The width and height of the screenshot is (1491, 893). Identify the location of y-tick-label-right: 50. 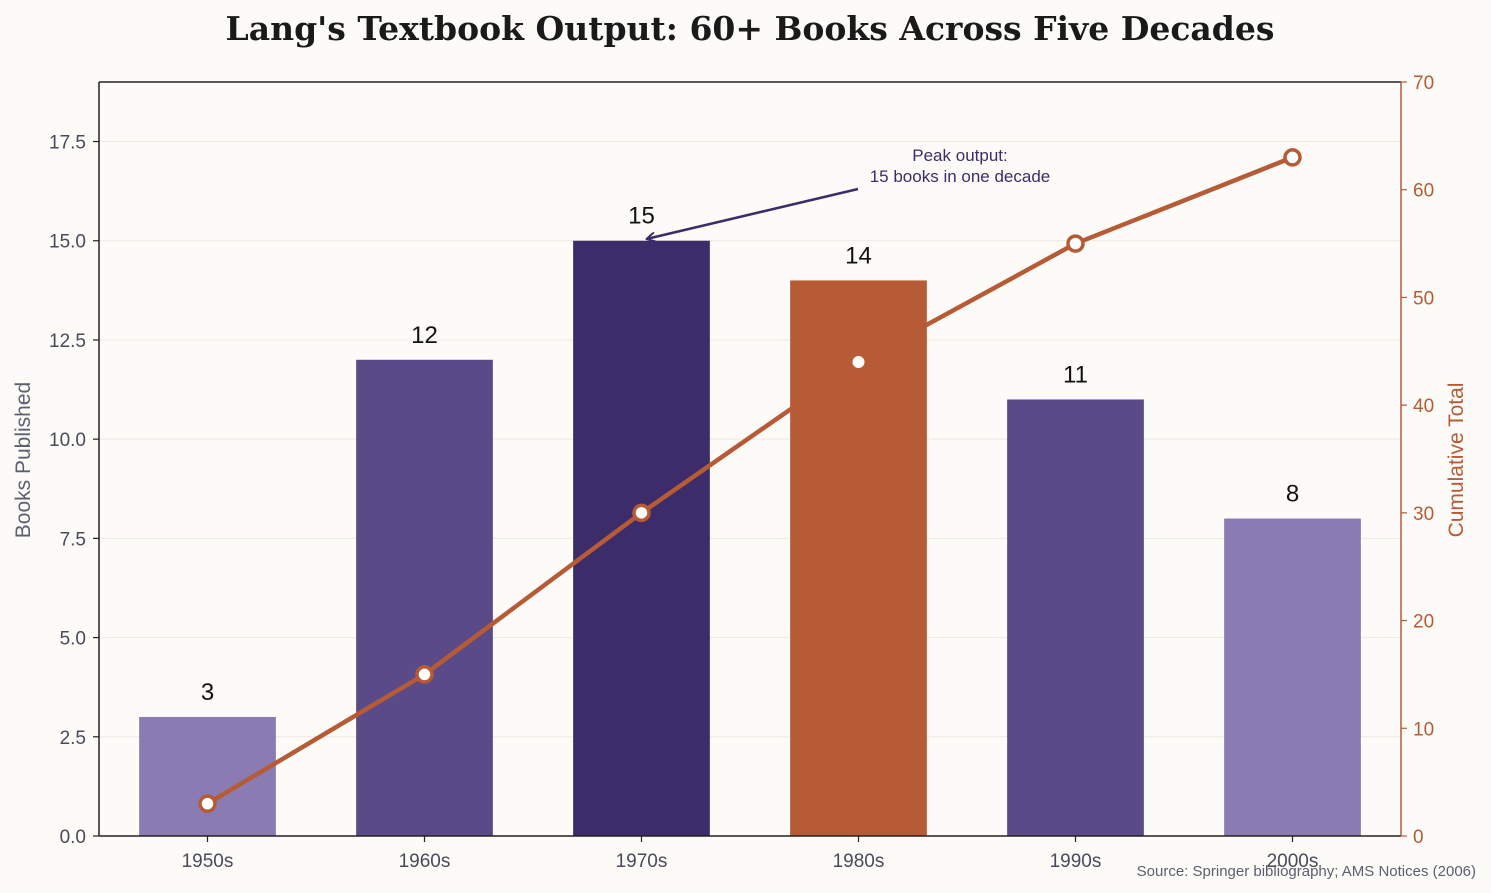
(1423, 298).